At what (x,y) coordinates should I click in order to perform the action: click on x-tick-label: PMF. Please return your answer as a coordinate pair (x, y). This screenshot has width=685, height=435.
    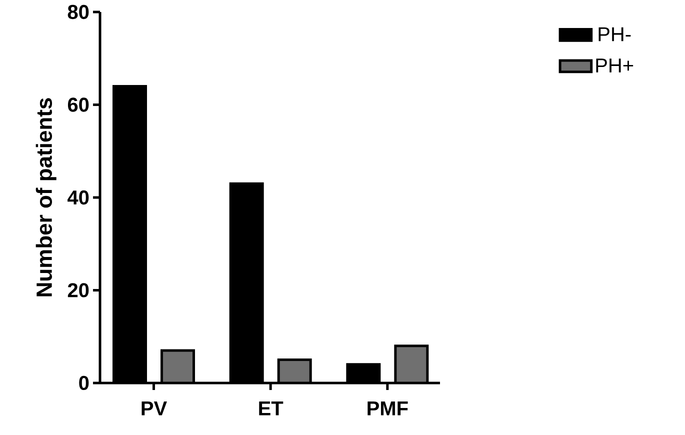
    Looking at the image, I should click on (388, 409).